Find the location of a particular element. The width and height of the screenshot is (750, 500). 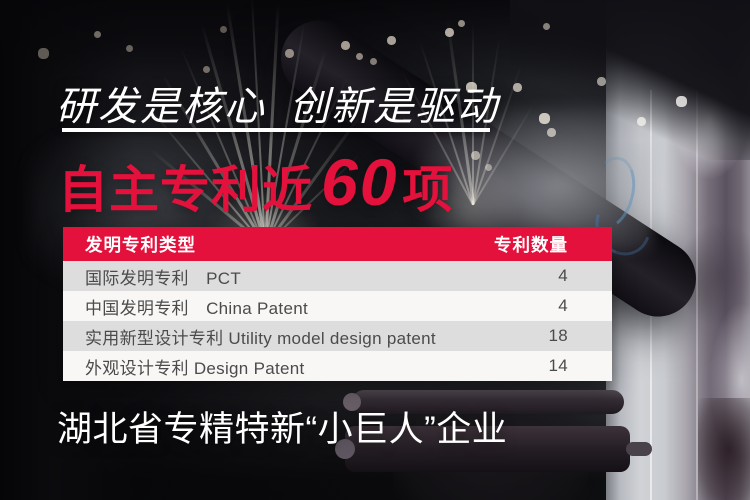

table-row: 外观设计专利 Design Patent 14 is located at coordinates (337, 366).